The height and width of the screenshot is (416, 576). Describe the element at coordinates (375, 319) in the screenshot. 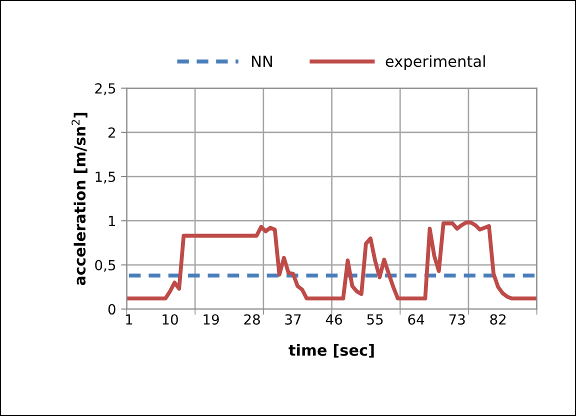

I see `x-tick-label: 55` at that location.